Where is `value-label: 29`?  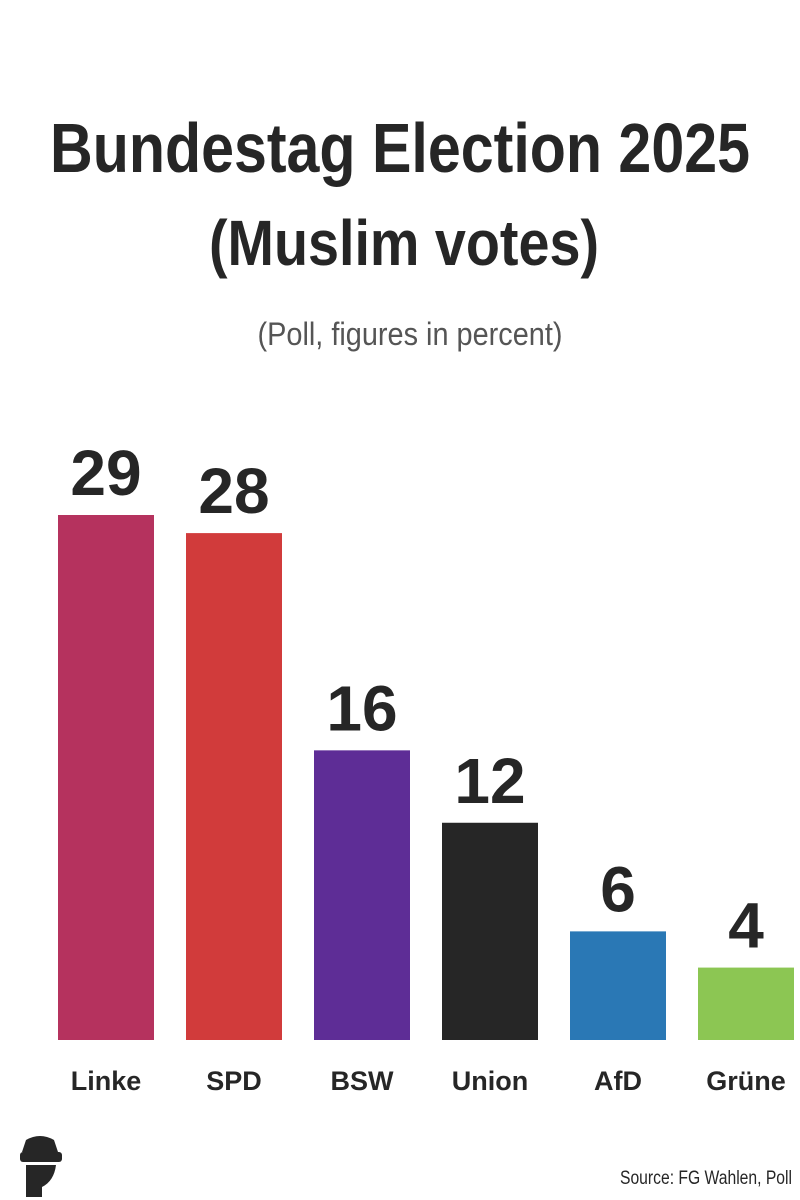
value-label: 29 is located at coordinates (105, 473).